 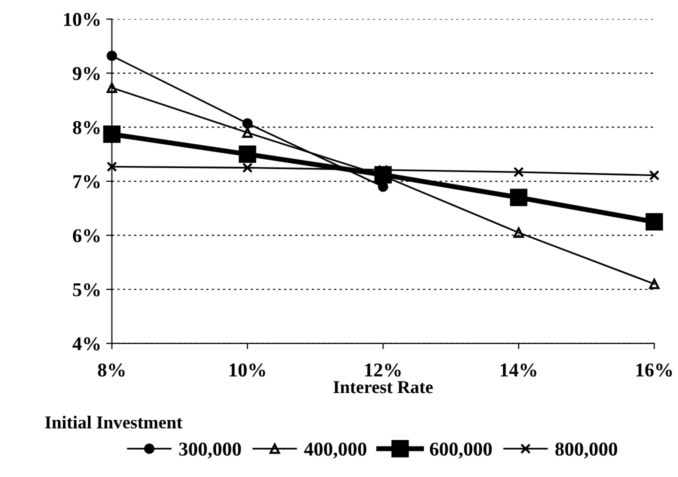 I want to click on legend-label: 300,000, so click(x=210, y=450).